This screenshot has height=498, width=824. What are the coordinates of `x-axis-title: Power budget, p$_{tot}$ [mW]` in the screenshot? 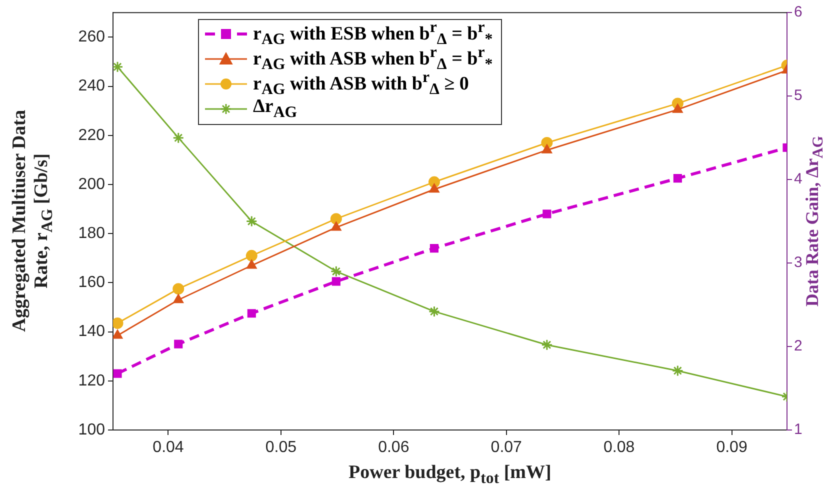 It's located at (450, 475).